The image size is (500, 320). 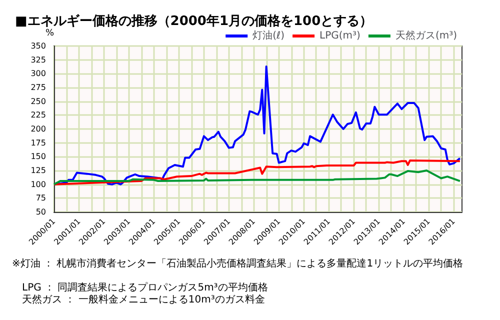 I want to click on text: 天然ガス ： 一般料金メニューによる10m³のガス料金, so click(x=143, y=300).